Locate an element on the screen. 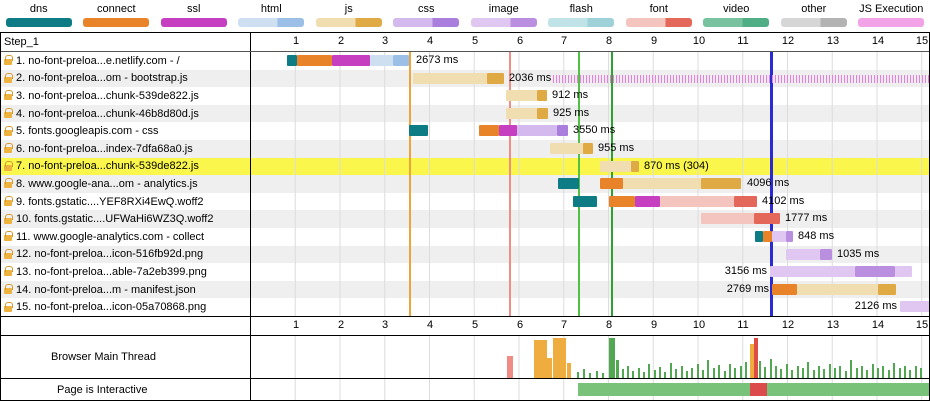 The height and width of the screenshot is (401, 930). request-time: 1035 ms is located at coordinates (858, 253).